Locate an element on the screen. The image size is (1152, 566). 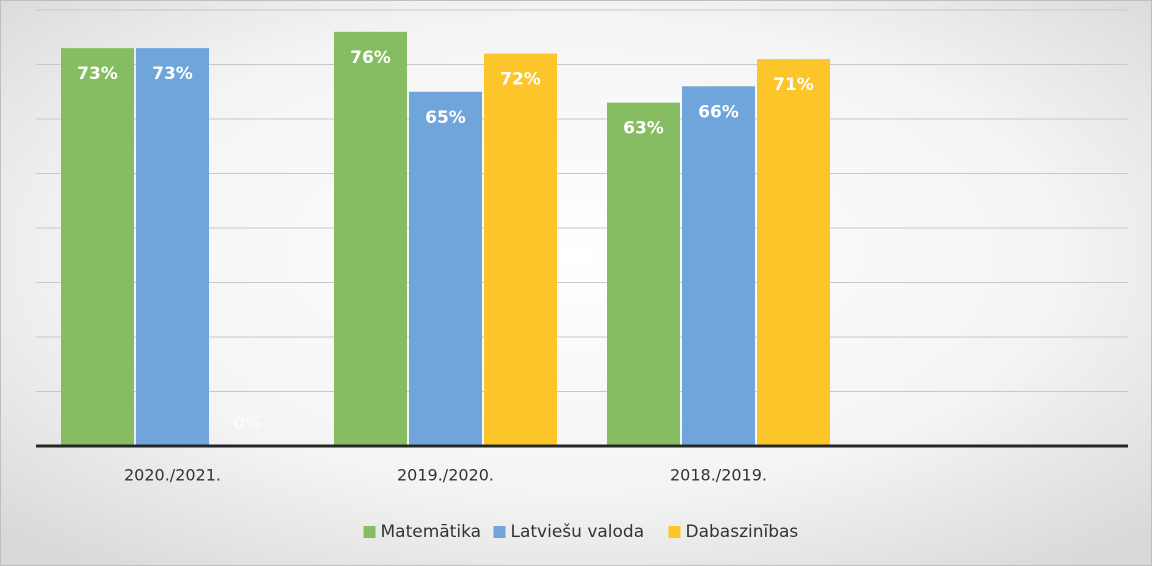
data-label: 63% is located at coordinates (643, 129).